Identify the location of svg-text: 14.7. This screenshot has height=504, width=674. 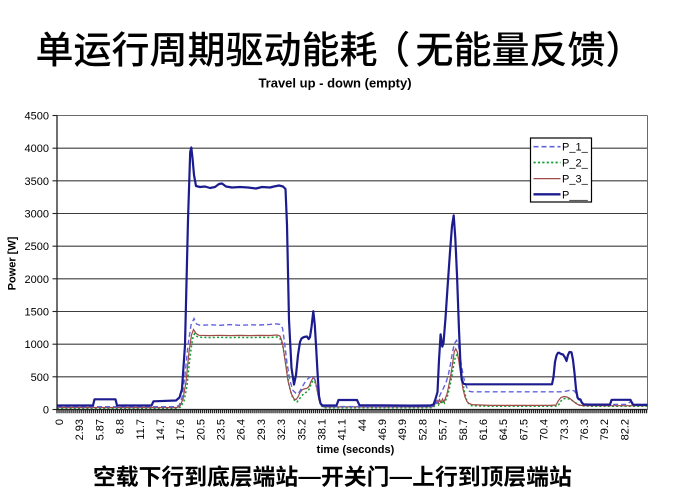
(161, 429).